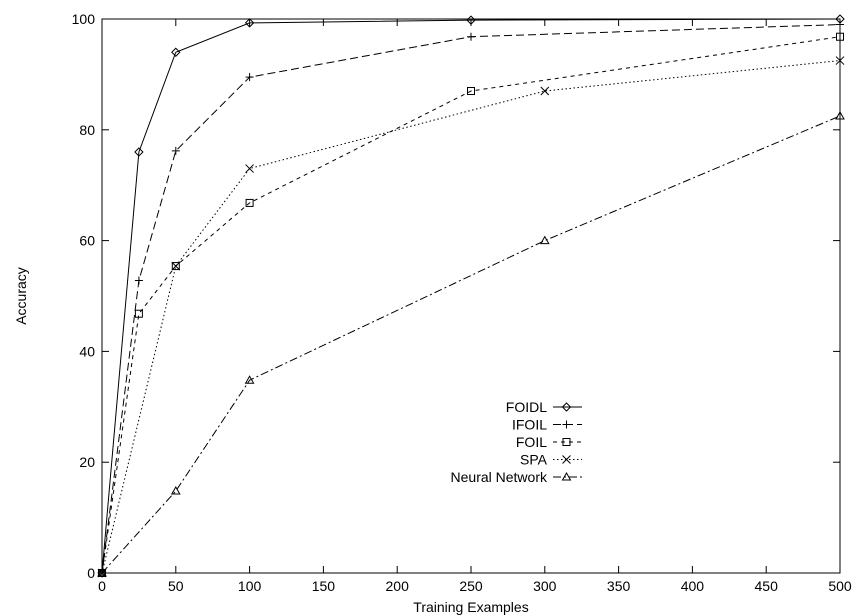 This screenshot has width=854, height=615. I want to click on legend-label: Neural Network, so click(499, 477).